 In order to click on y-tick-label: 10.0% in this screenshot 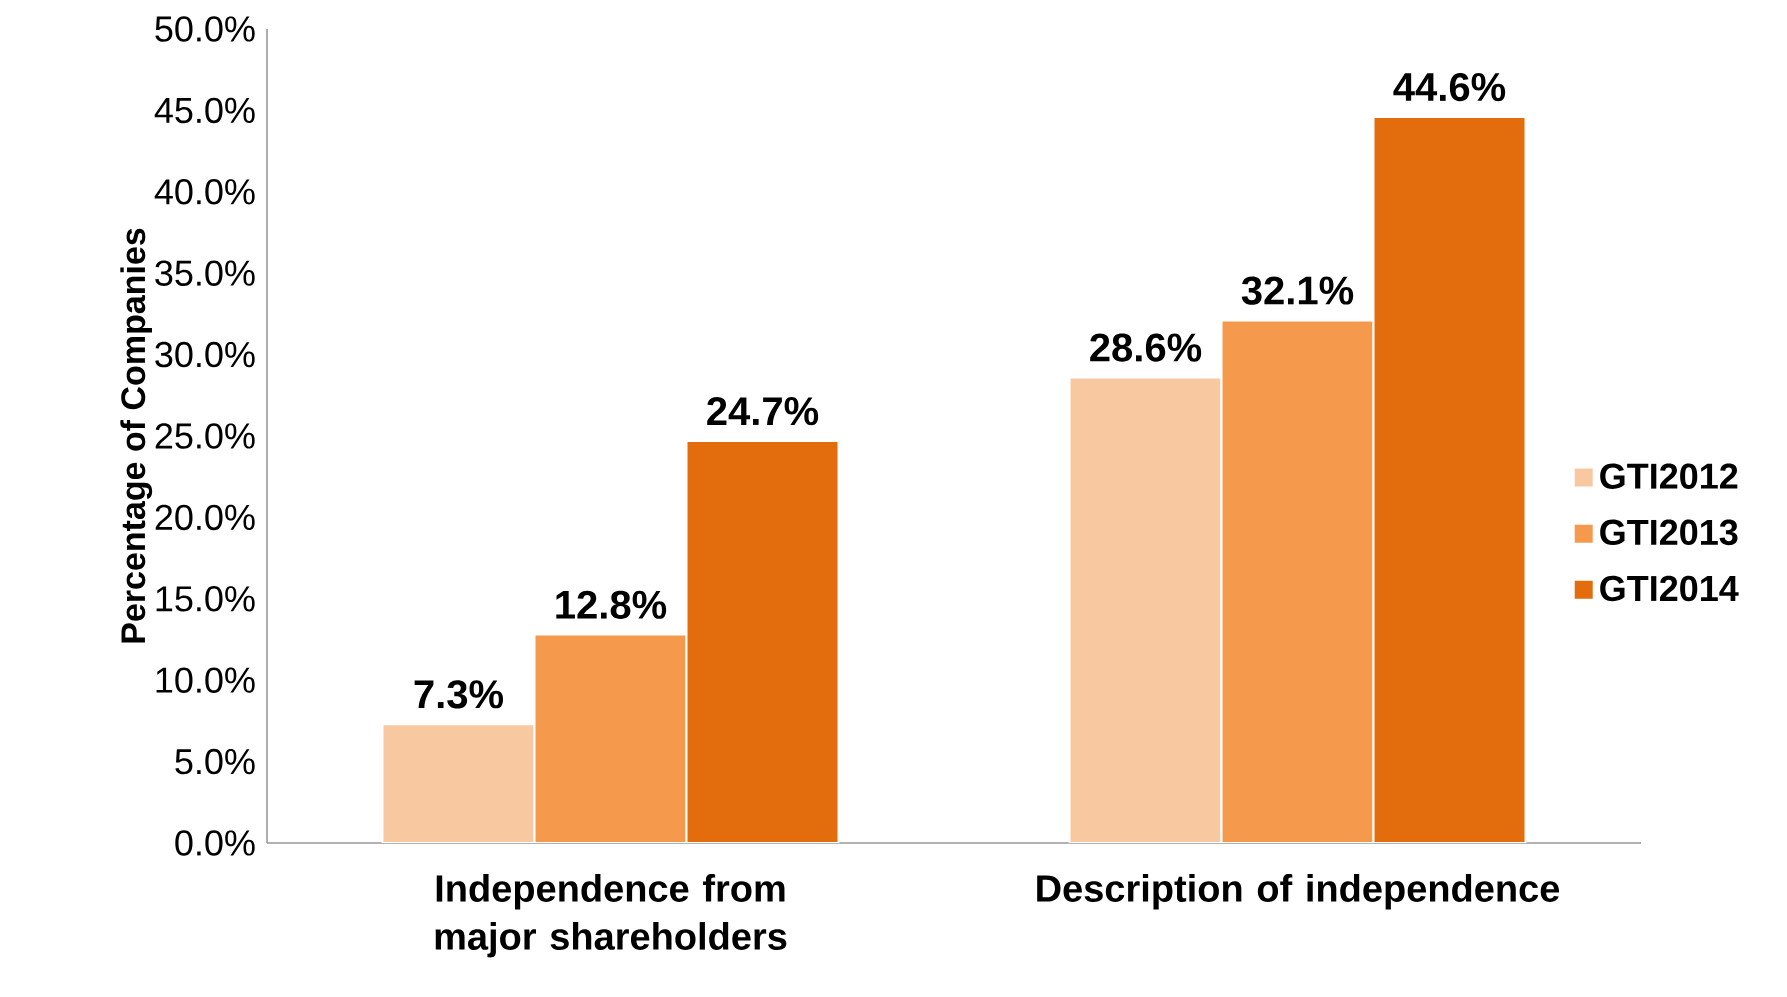, I will do `click(205, 680)`.